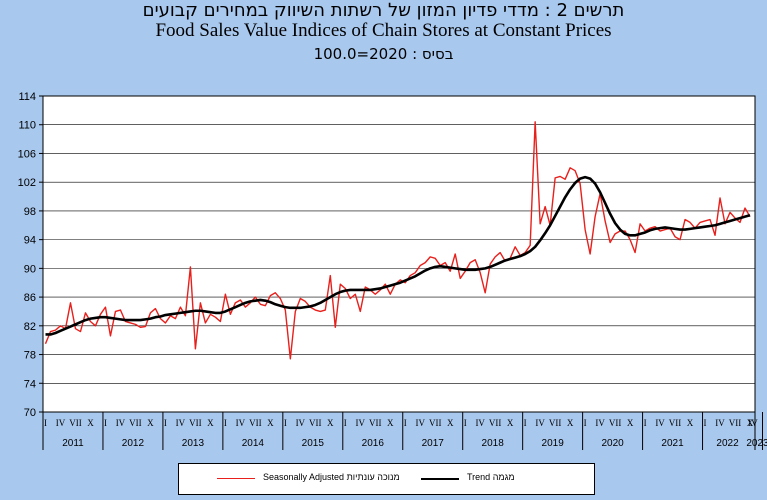  Describe the element at coordinates (672, 443) in the screenshot. I see `x-year-label: 2021` at that location.